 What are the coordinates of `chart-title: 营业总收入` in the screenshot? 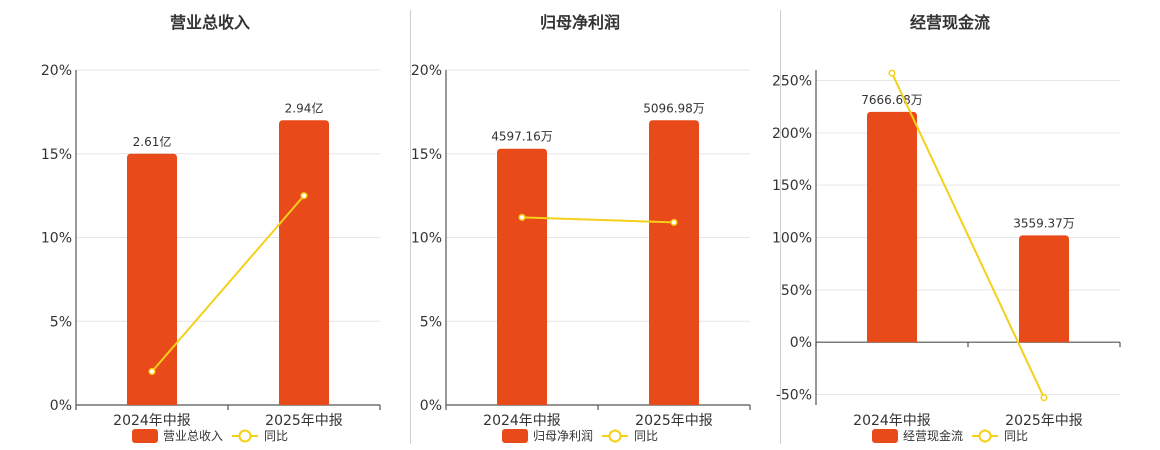 It's located at (210, 22).